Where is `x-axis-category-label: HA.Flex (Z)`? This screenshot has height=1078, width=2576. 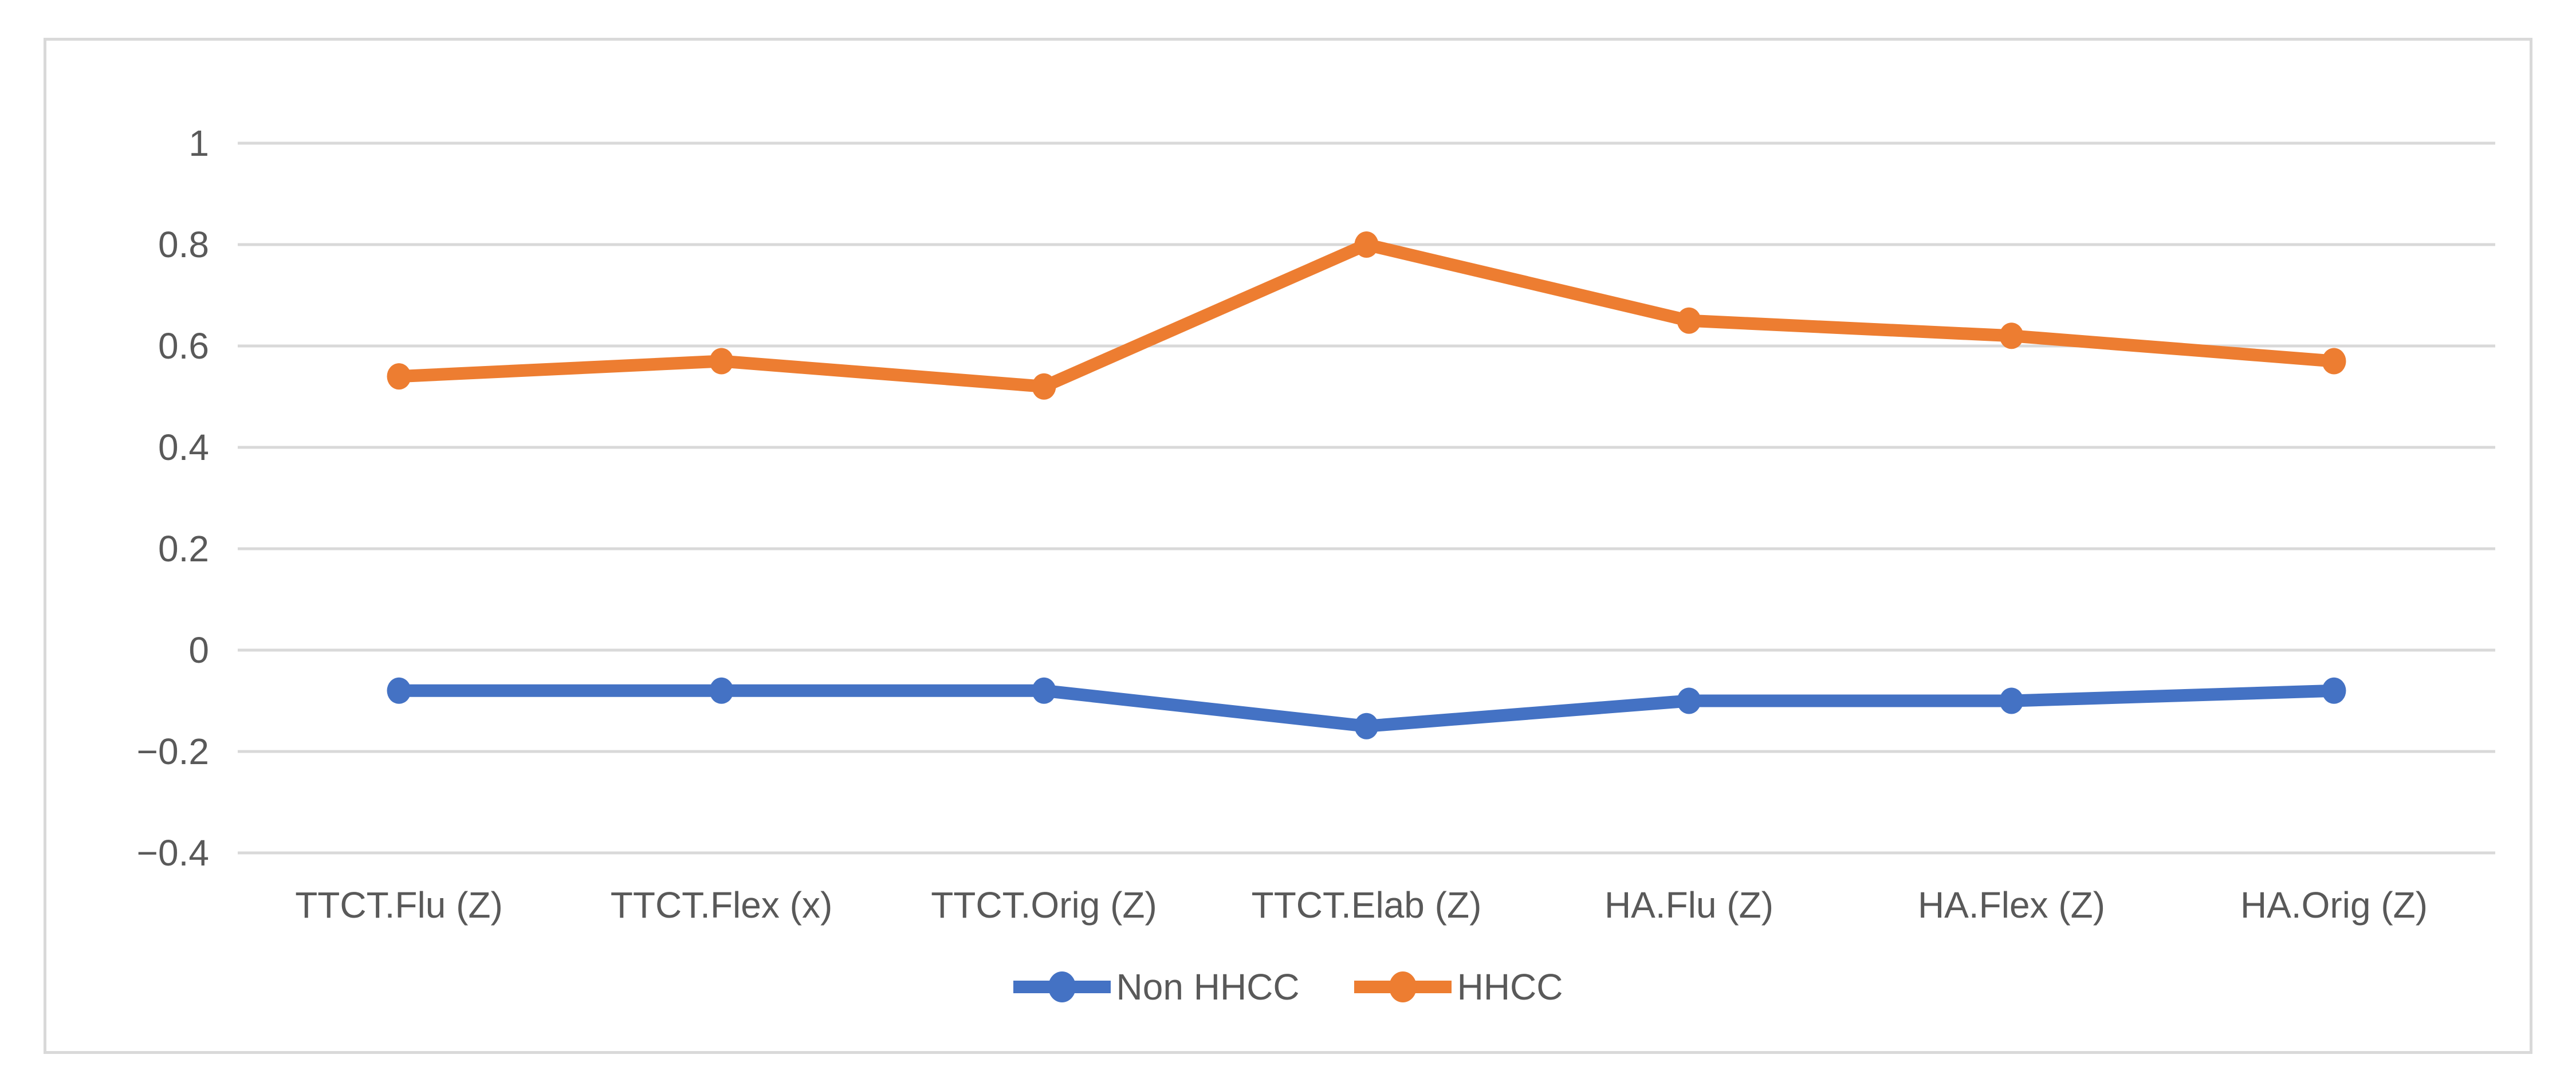
x-axis-category-label: HA.Flex (Z) is located at coordinates (2011, 905).